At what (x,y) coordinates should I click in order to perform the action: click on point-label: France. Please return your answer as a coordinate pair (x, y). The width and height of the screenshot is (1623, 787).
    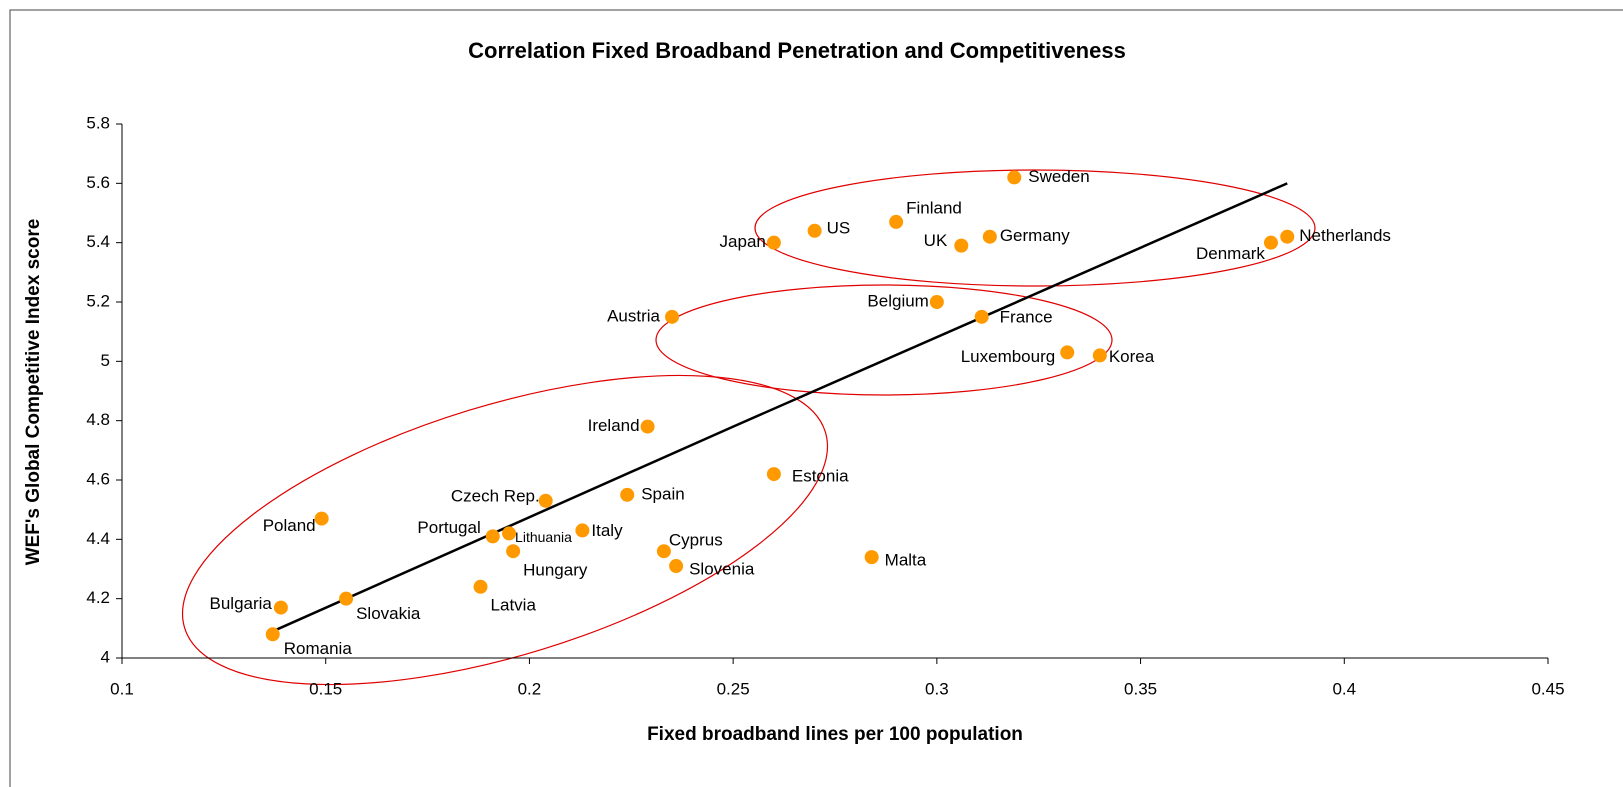
    Looking at the image, I should click on (1026, 316).